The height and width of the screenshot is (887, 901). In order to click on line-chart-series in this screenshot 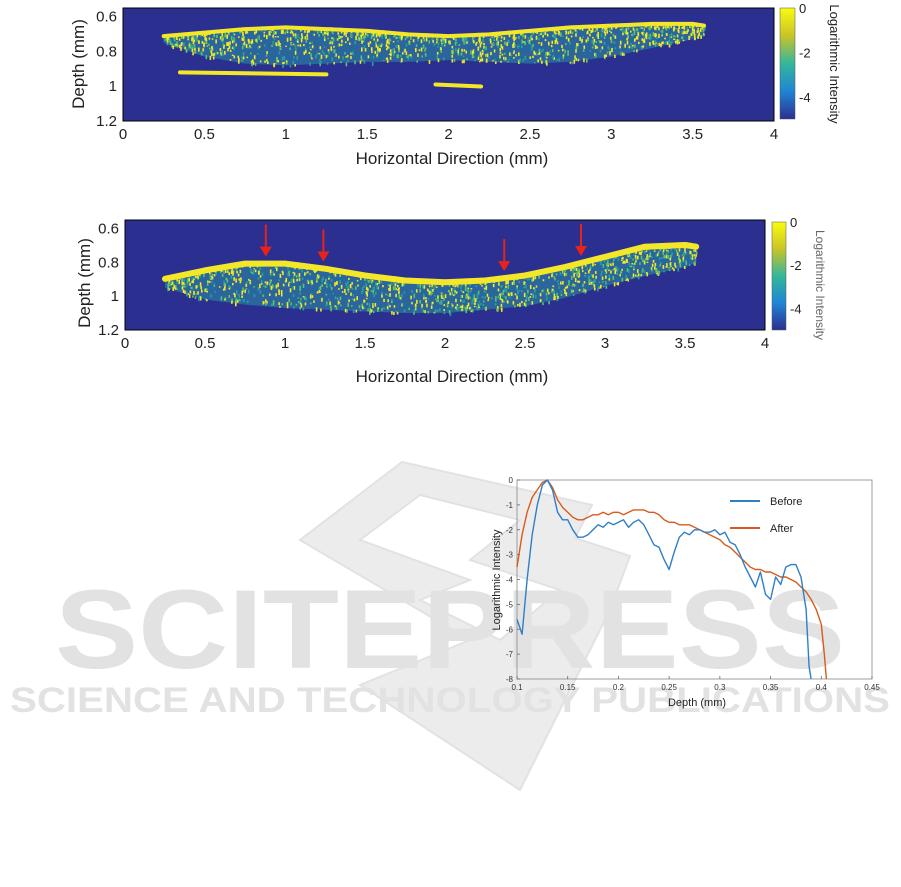, I will do `click(672, 579)`.